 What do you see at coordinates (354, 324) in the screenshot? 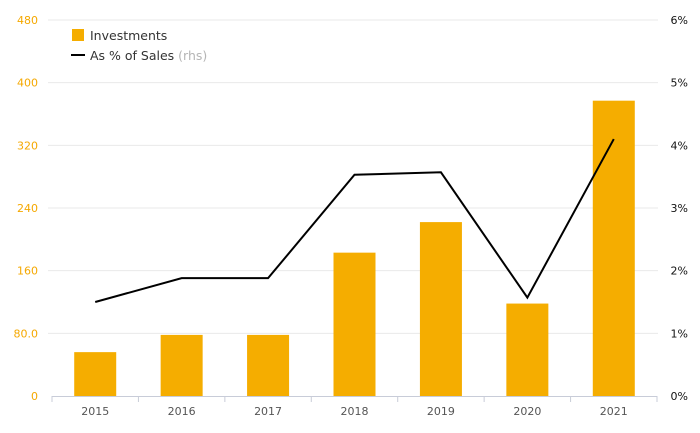
I see `bar-2018` at bounding box center [354, 324].